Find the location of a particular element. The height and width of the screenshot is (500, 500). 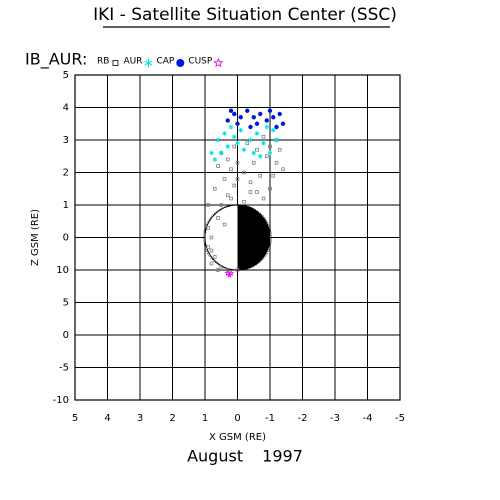

legend-title: IB_AUR: is located at coordinates (56, 60).